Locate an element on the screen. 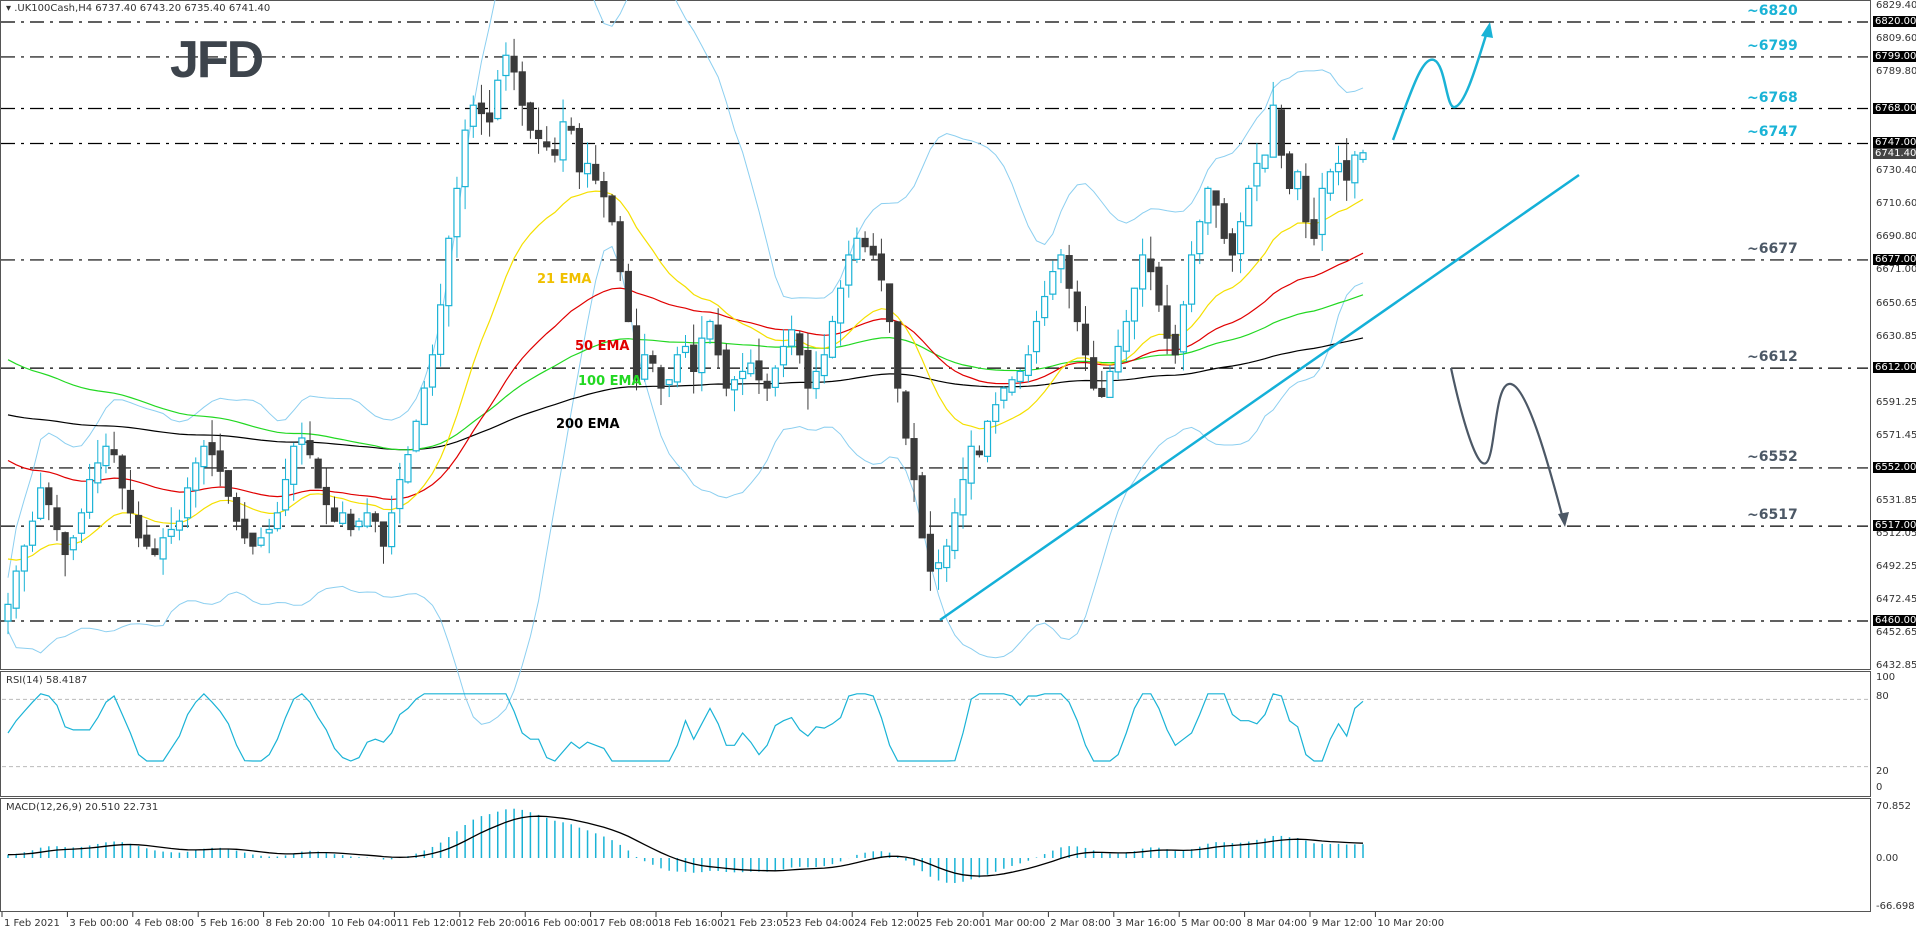  collapse-triangle-icon: ▾ is located at coordinates (9, 8).